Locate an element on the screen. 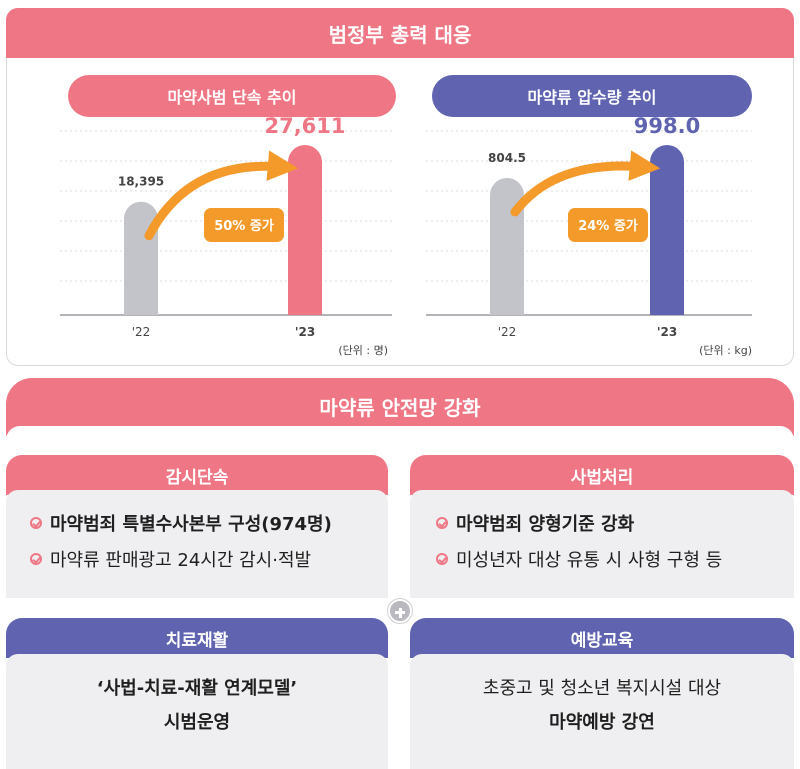 Image resolution: width=800 pixels, height=769 pixels. judicial-card-body: 마약범죄 양형기준 강화 미성년자 대상 유통 시 사형 구형 등 is located at coordinates (602, 544).